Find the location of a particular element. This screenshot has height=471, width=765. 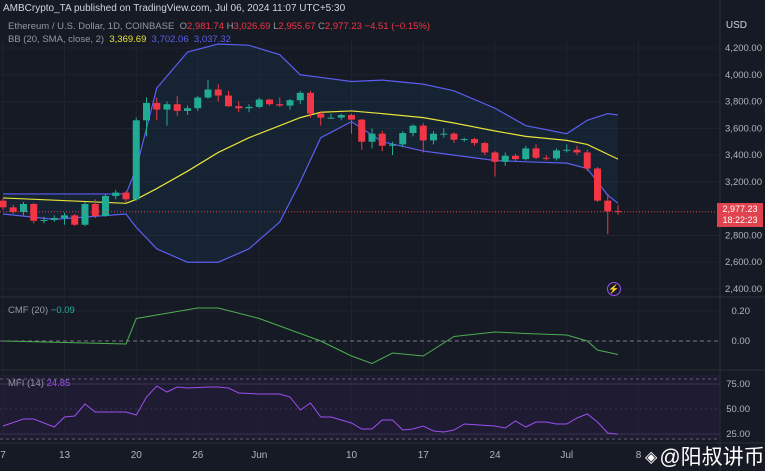

x-tick-label: 26 is located at coordinates (198, 455).